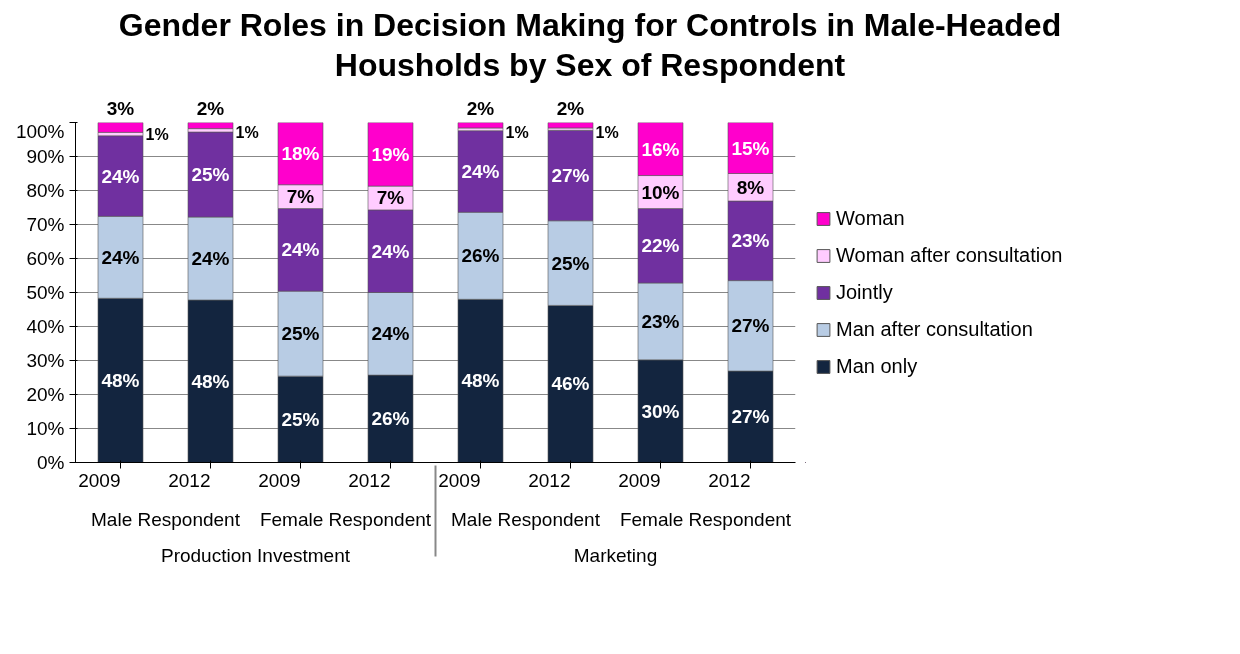 Image resolution: width=1240 pixels, height=654 pixels. I want to click on y-tick-label: 90%, so click(45, 156).